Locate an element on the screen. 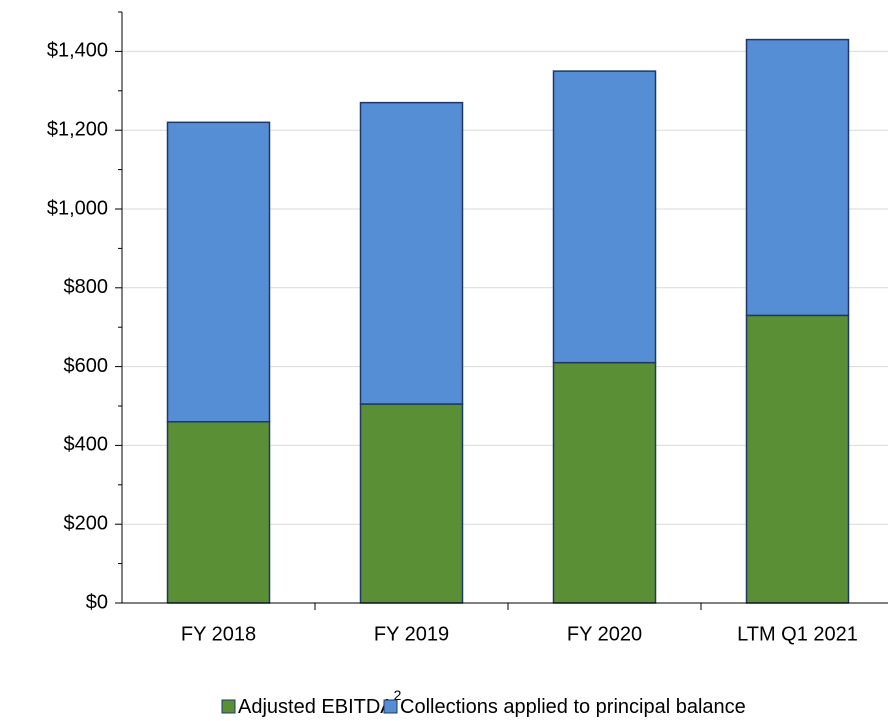 The image size is (888, 721). y-tick-label: $800 is located at coordinates (86, 287).